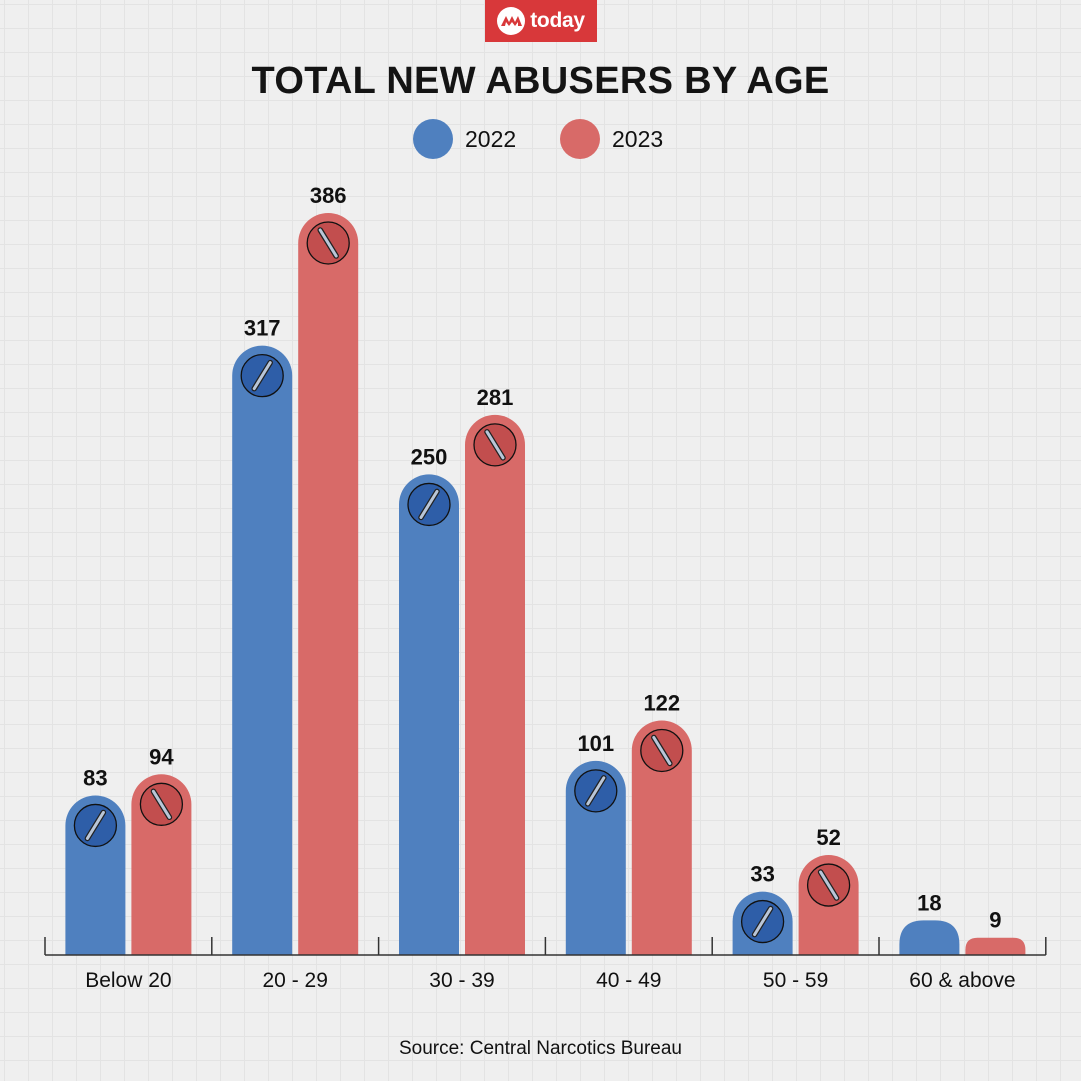  I want to click on data-label: 52, so click(828, 837).